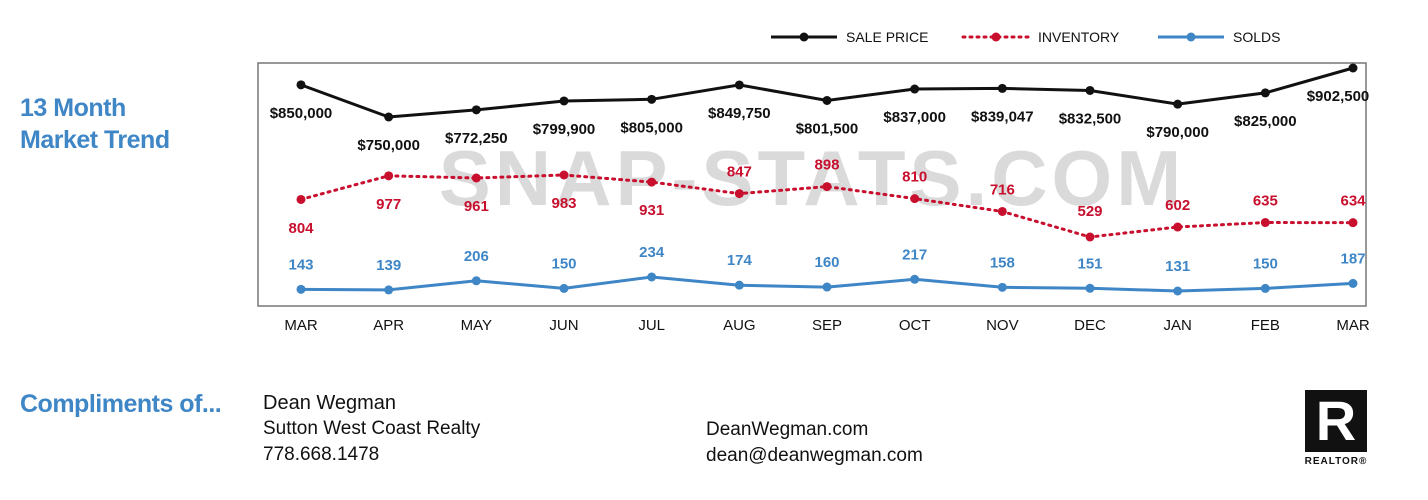  Describe the element at coordinates (1177, 266) in the screenshot. I see `data-label-solds: 131` at that location.